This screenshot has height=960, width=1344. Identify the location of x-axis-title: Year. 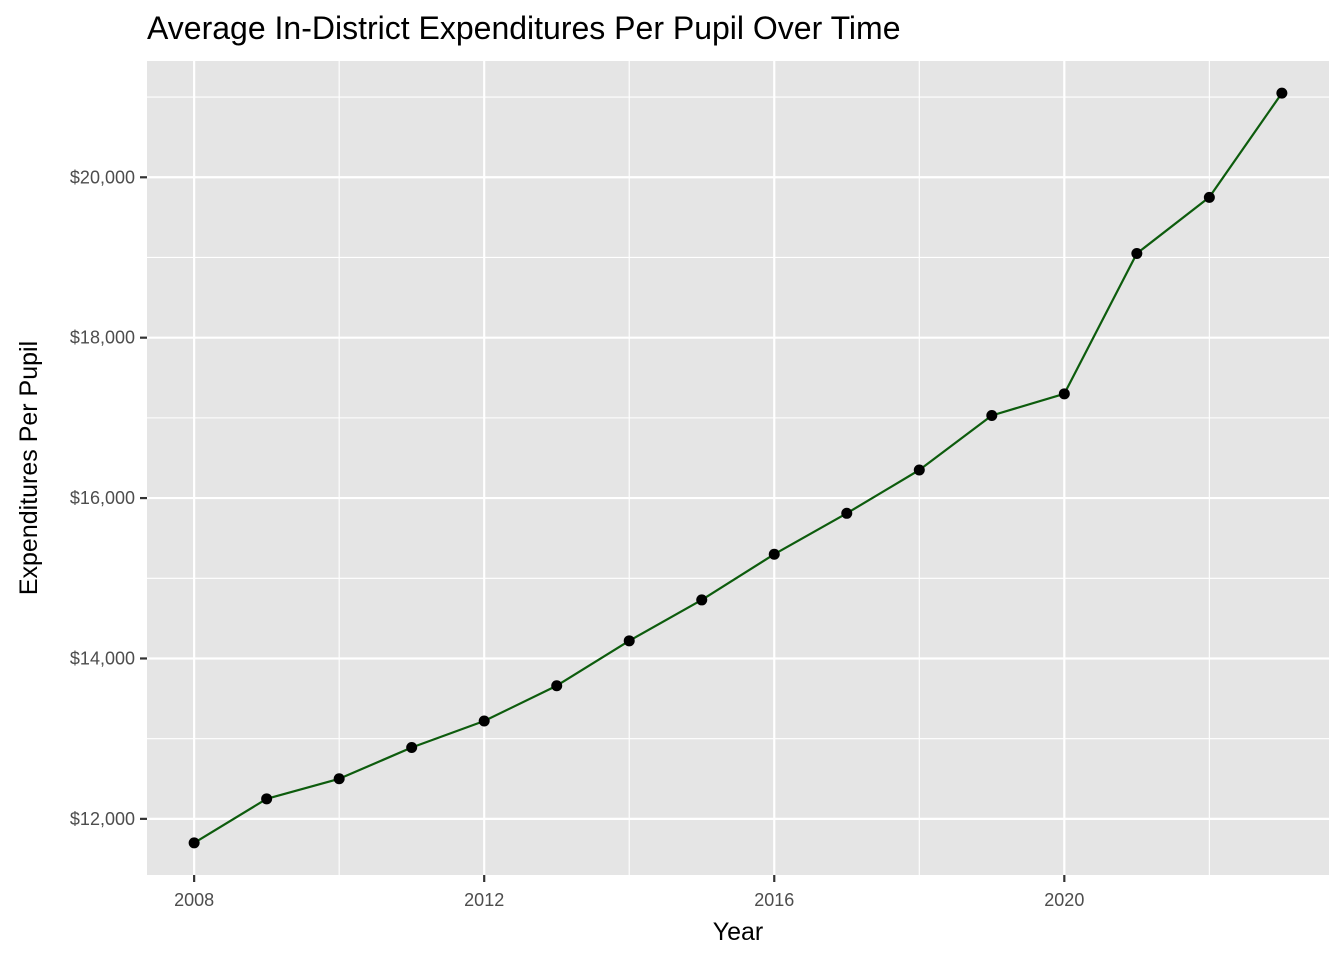
(738, 932).